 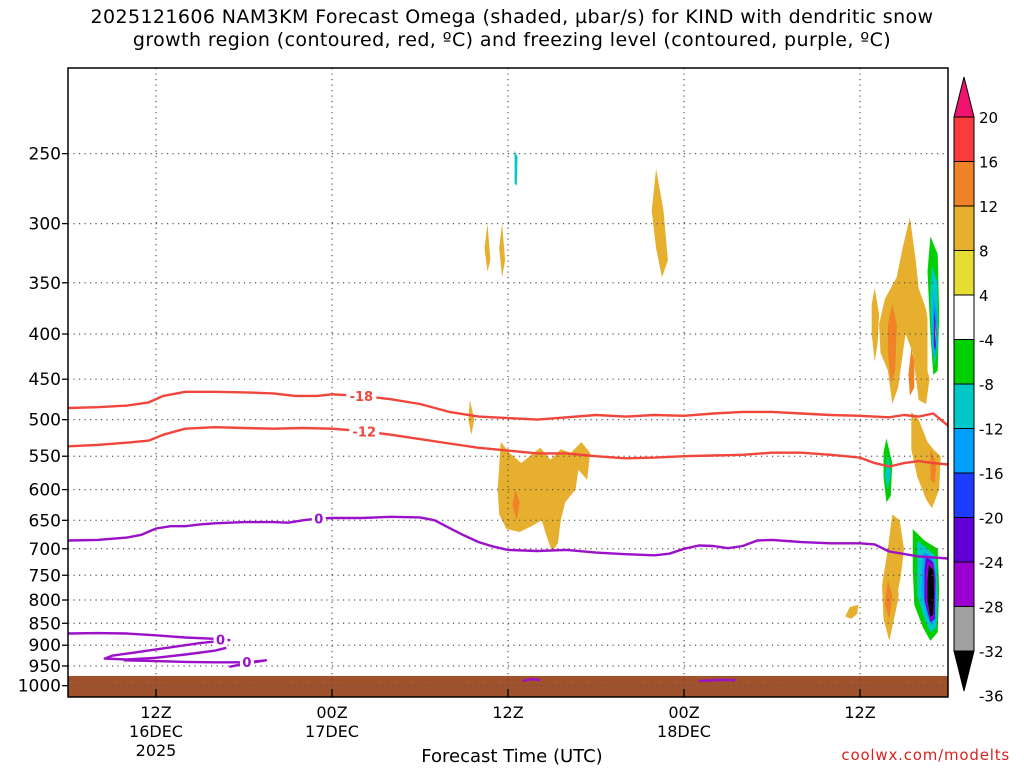 I want to click on x-tick-label-h6-2: 16DEC, so click(x=156, y=731).